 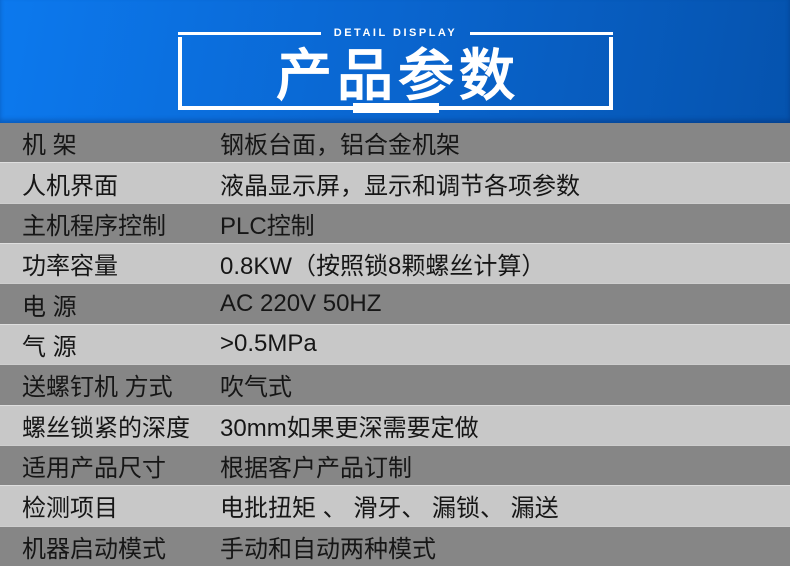 What do you see at coordinates (541, 33) in the screenshot?
I see `tagline-right-line` at bounding box center [541, 33].